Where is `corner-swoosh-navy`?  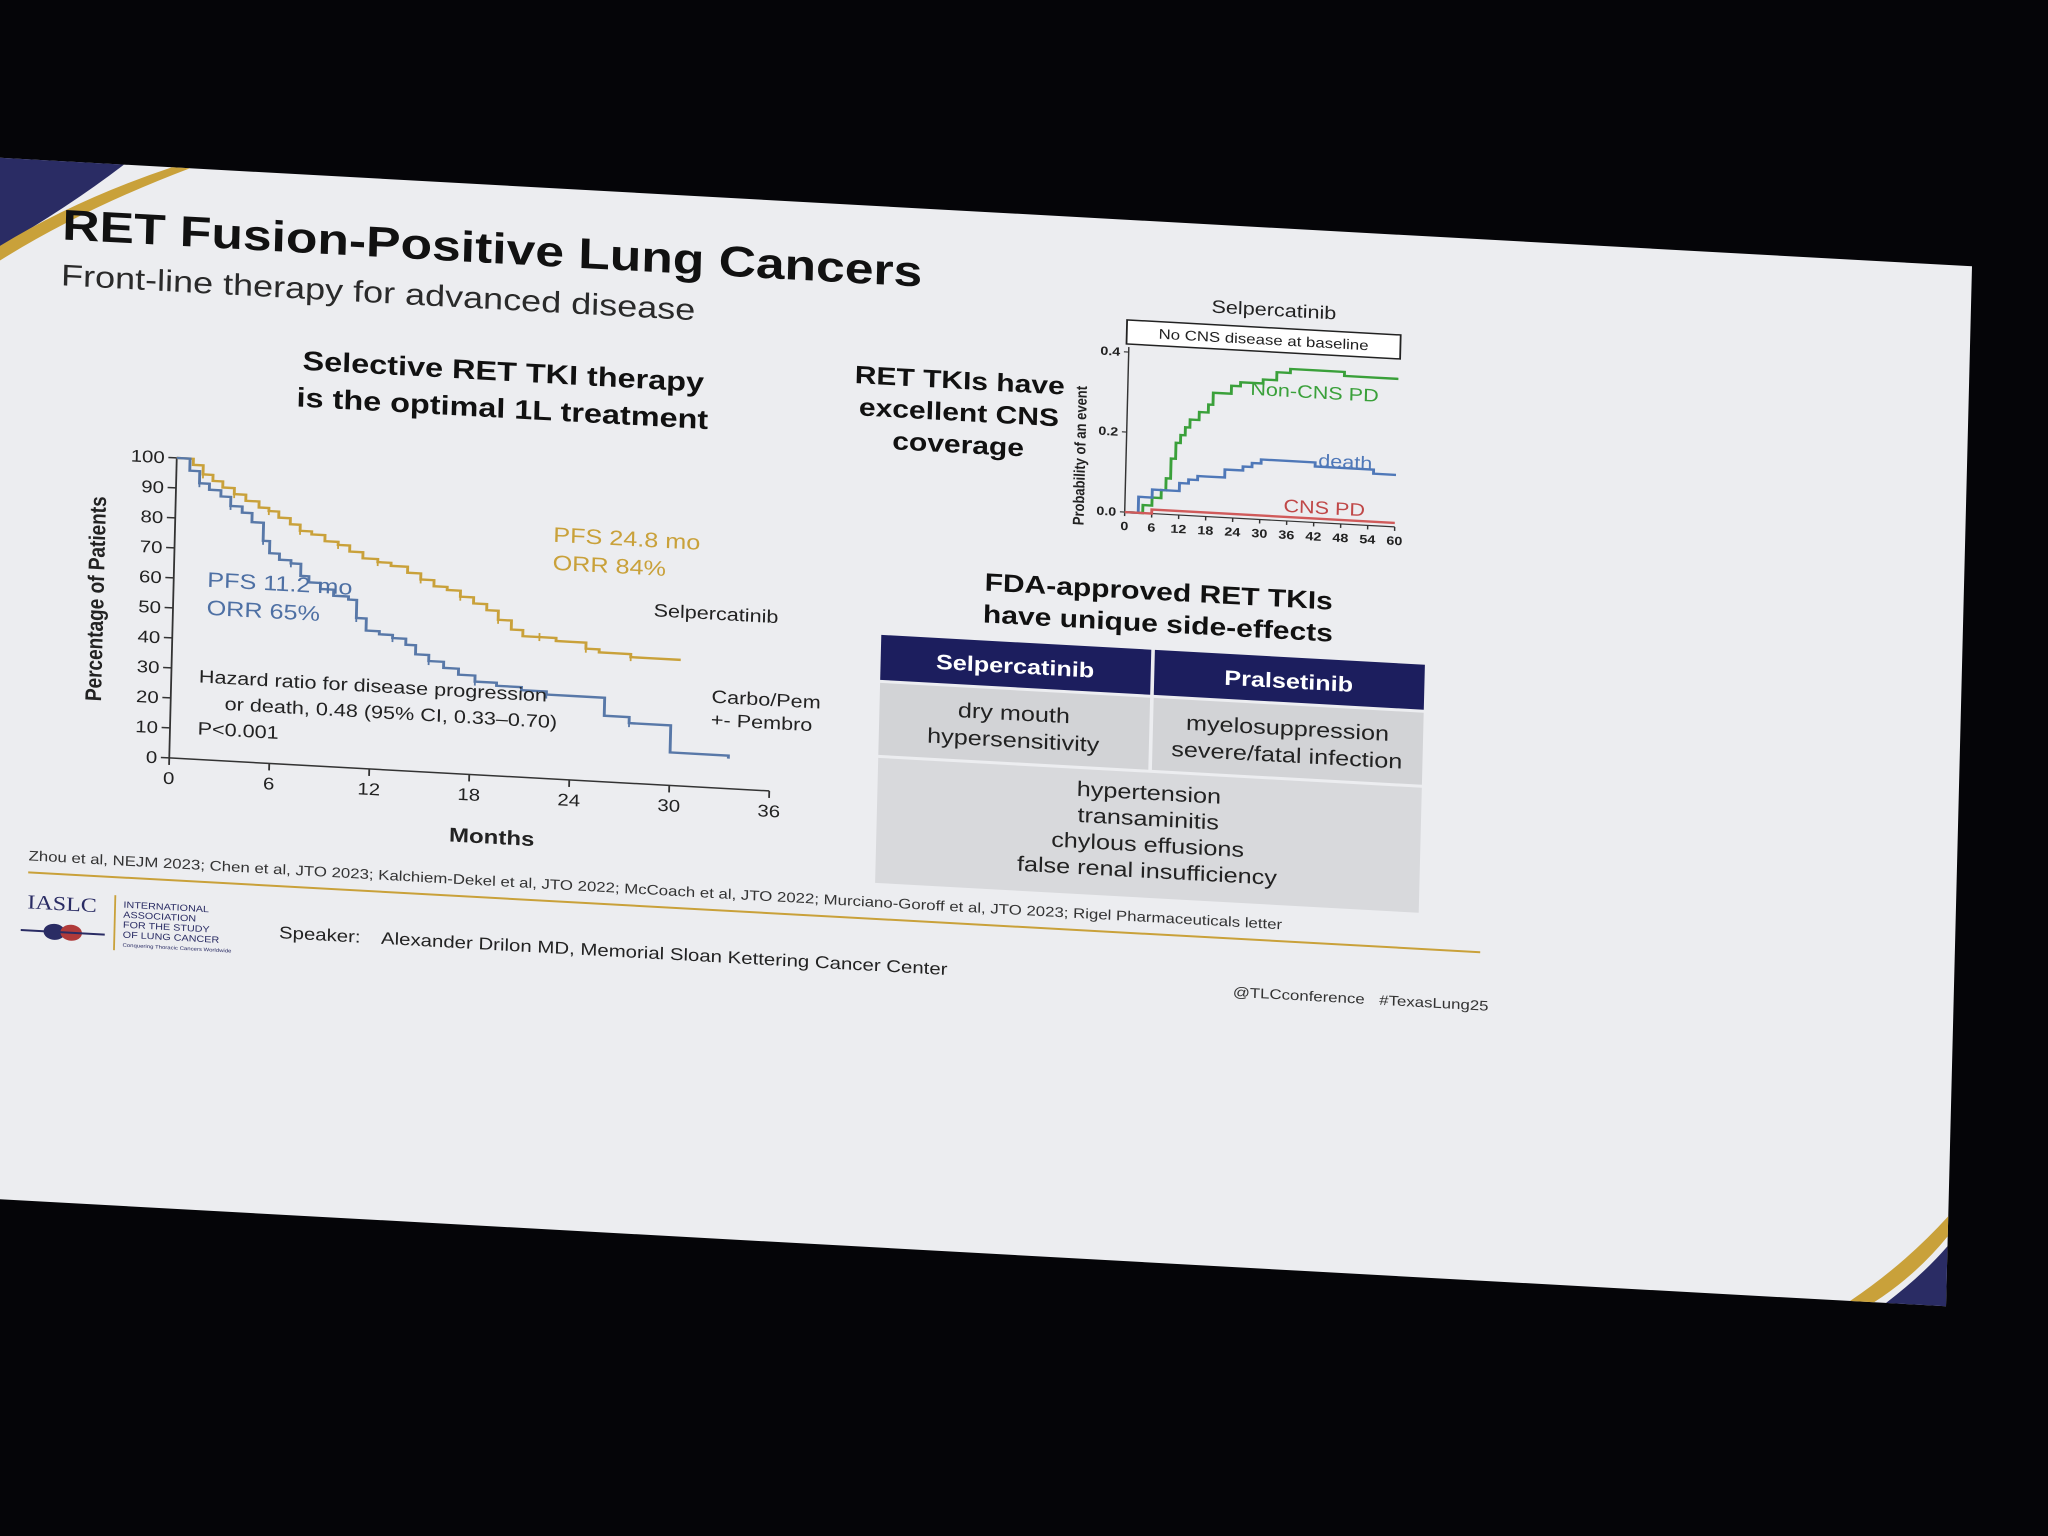
corner-swoosh-navy is located at coordinates (62, 205).